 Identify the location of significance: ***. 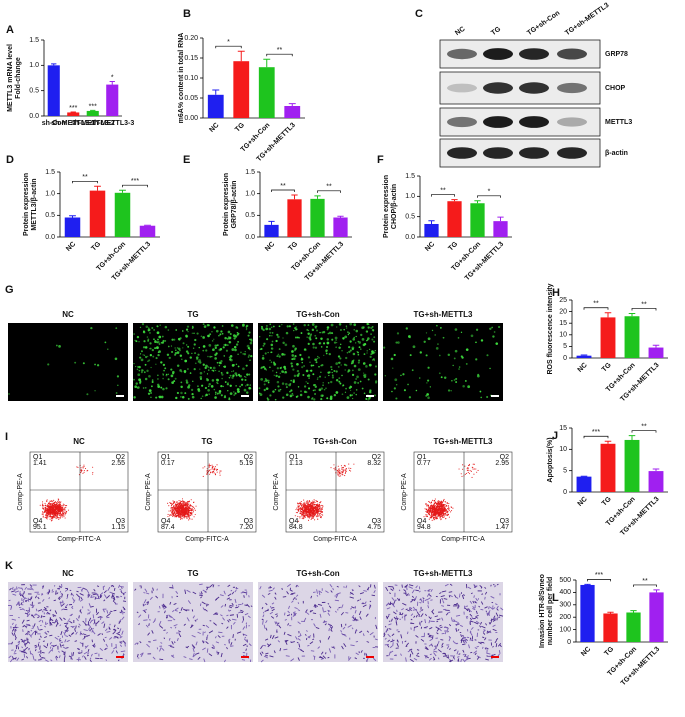
(599, 575).